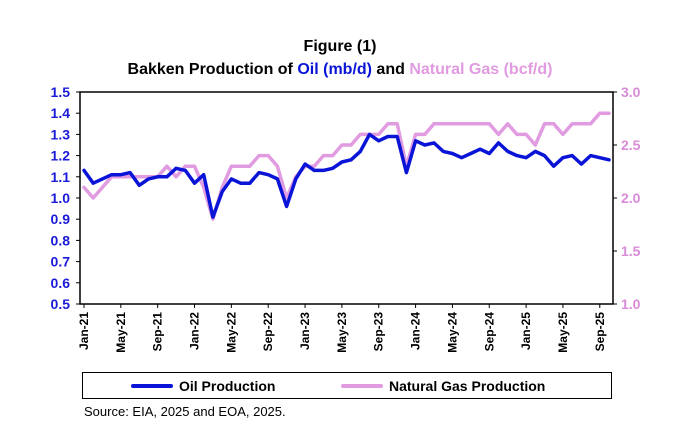 The width and height of the screenshot is (680, 448). Describe the element at coordinates (631, 251) in the screenshot. I see `right-axis-tick-label: 1.5` at that location.